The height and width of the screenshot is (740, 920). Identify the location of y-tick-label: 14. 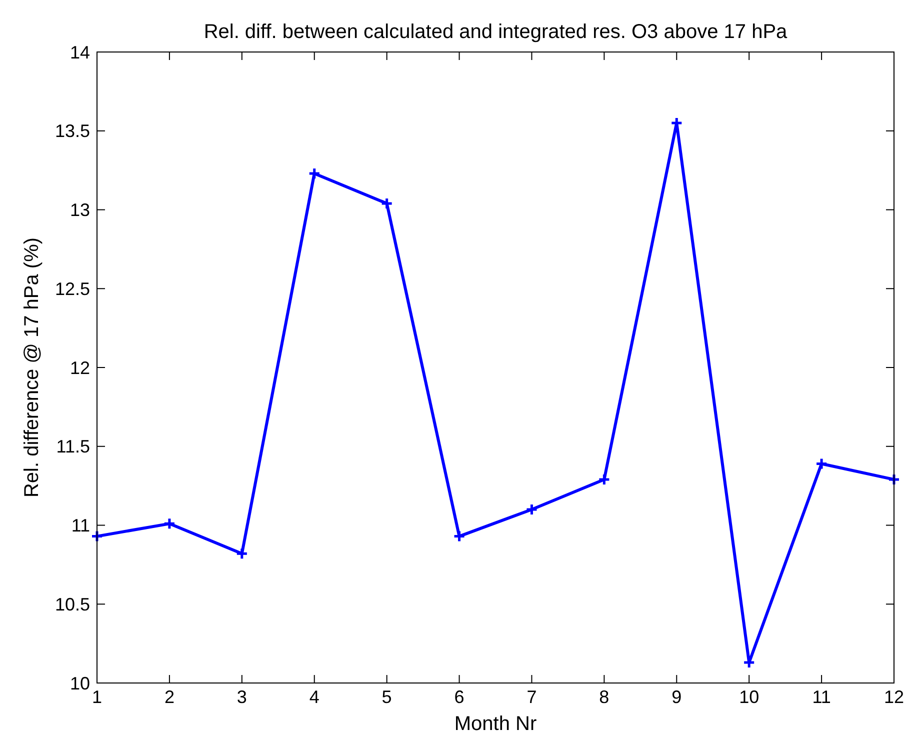
(80, 52).